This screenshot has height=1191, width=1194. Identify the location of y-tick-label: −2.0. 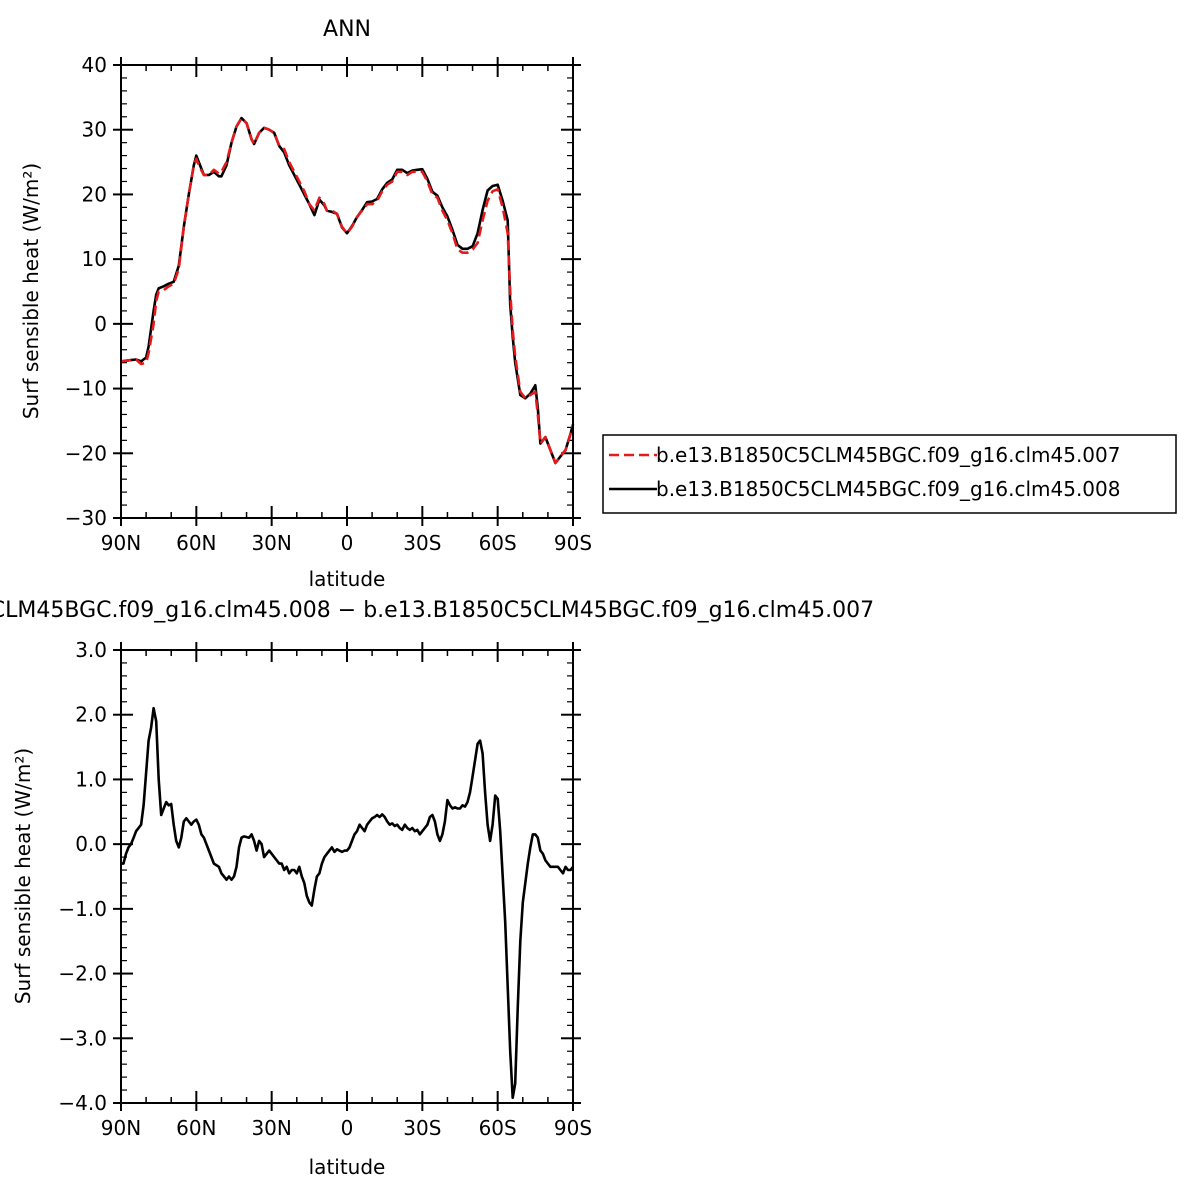
(82, 974).